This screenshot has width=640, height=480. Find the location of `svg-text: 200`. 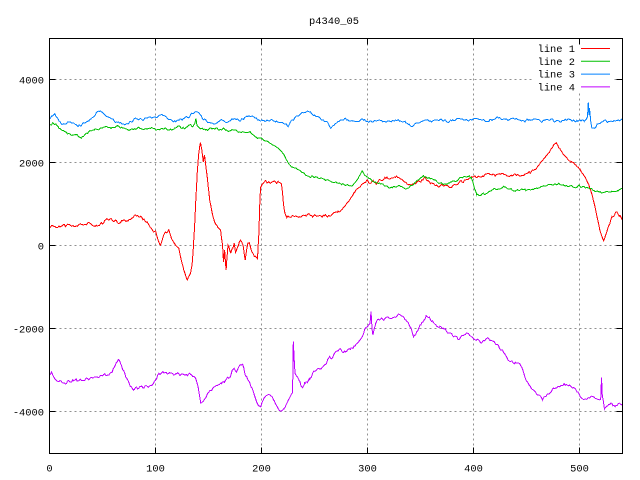

svg-text: 200 is located at coordinates (261, 470).